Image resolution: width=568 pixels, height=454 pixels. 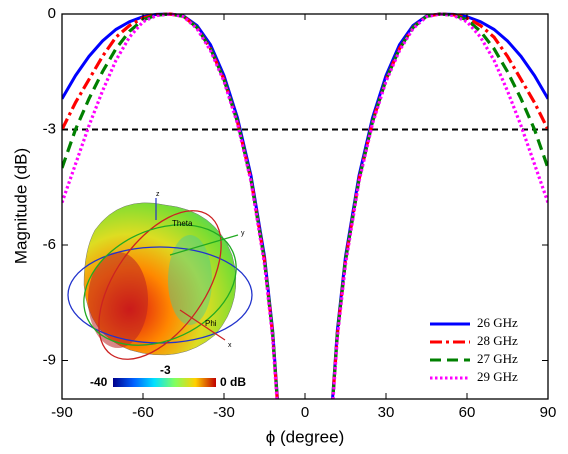 I want to click on y-axis-label: Magnitude (dB), so click(x=20, y=206).